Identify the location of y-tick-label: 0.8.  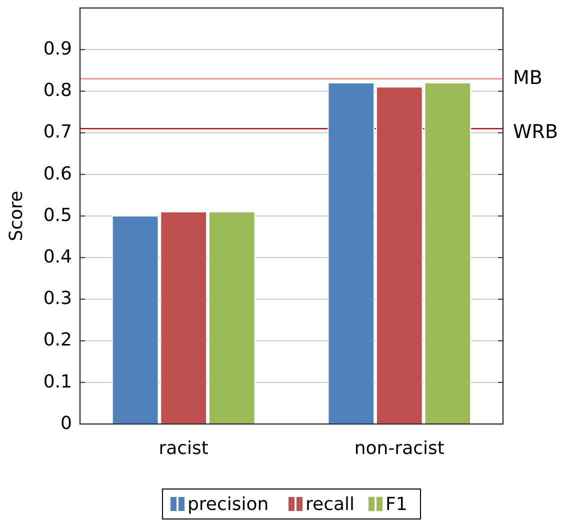
(57, 91).